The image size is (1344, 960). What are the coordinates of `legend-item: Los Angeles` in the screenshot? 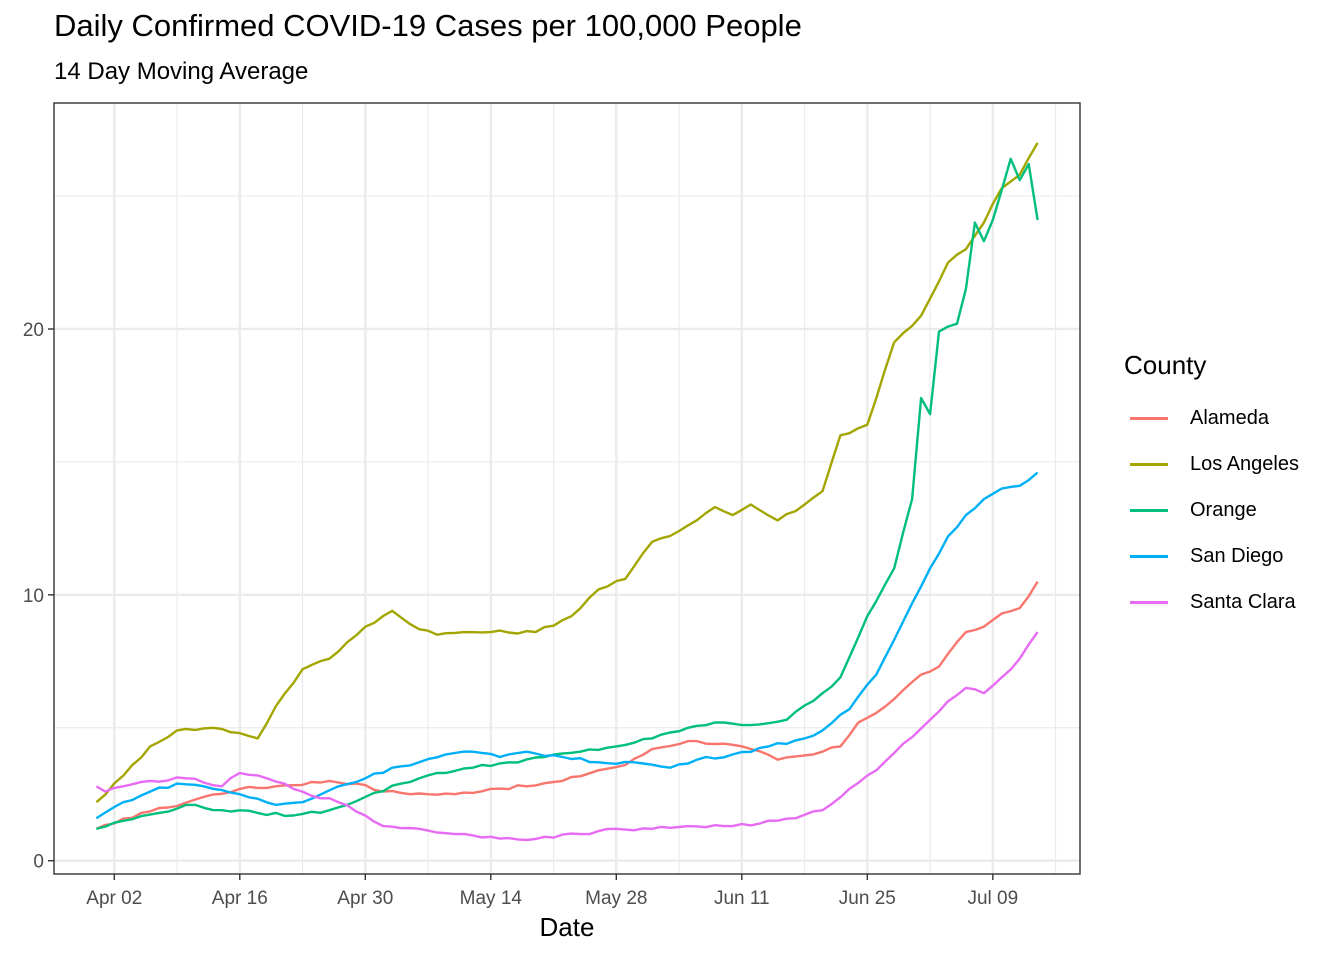 It's located at (1211, 464).